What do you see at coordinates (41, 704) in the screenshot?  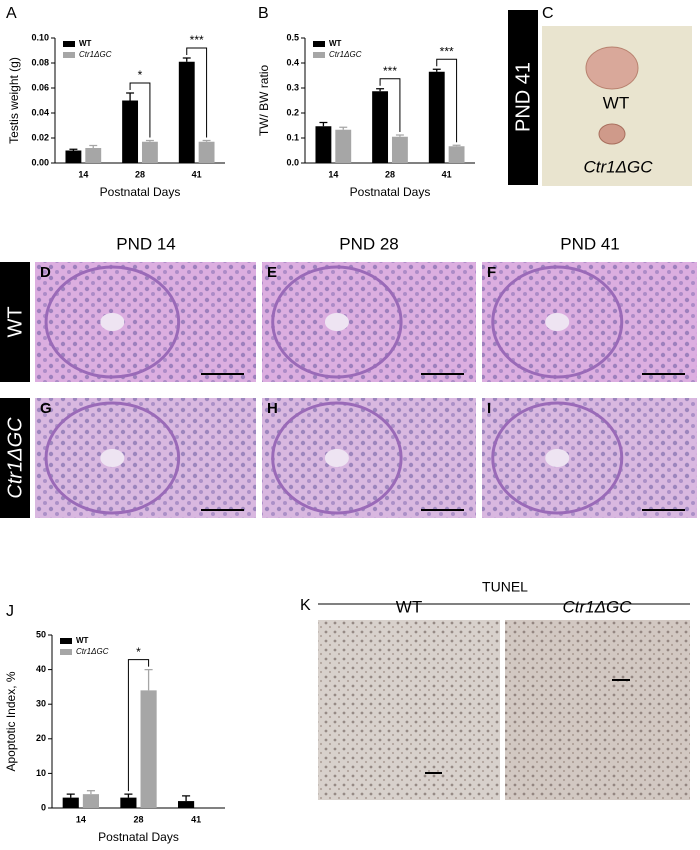 I see `y-tick-label: 30` at bounding box center [41, 704].